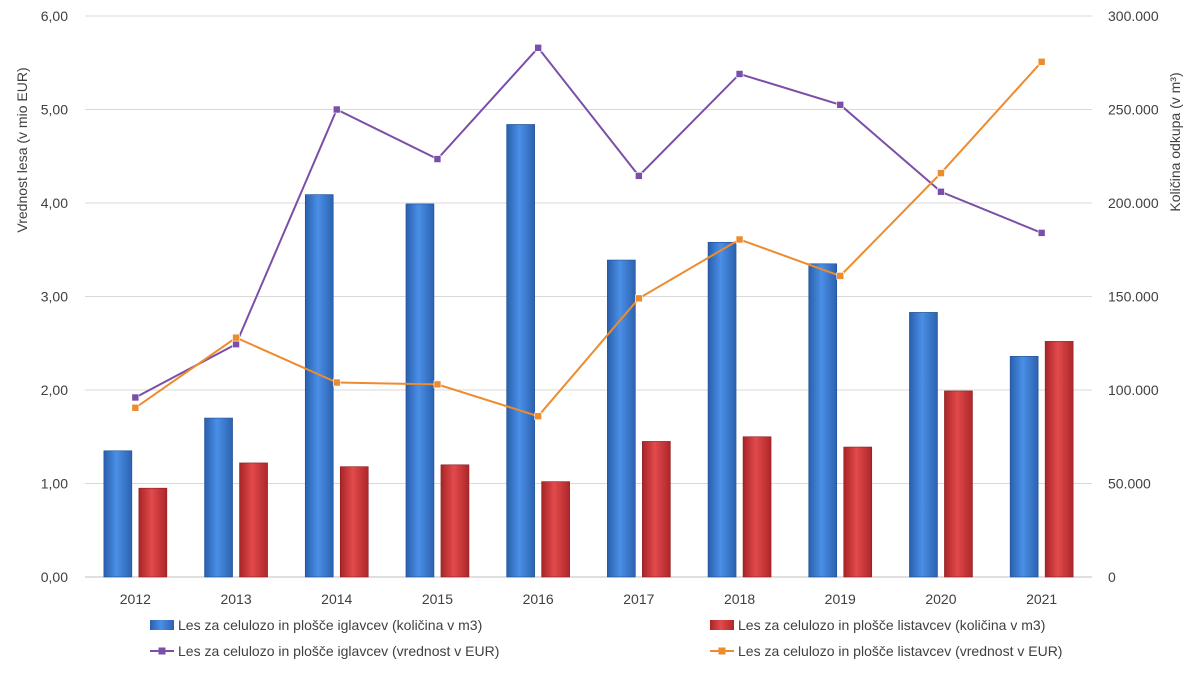 This screenshot has width=1200, height=675. What do you see at coordinates (538, 599) in the screenshot?
I see `x-tick-label: 2016` at bounding box center [538, 599].